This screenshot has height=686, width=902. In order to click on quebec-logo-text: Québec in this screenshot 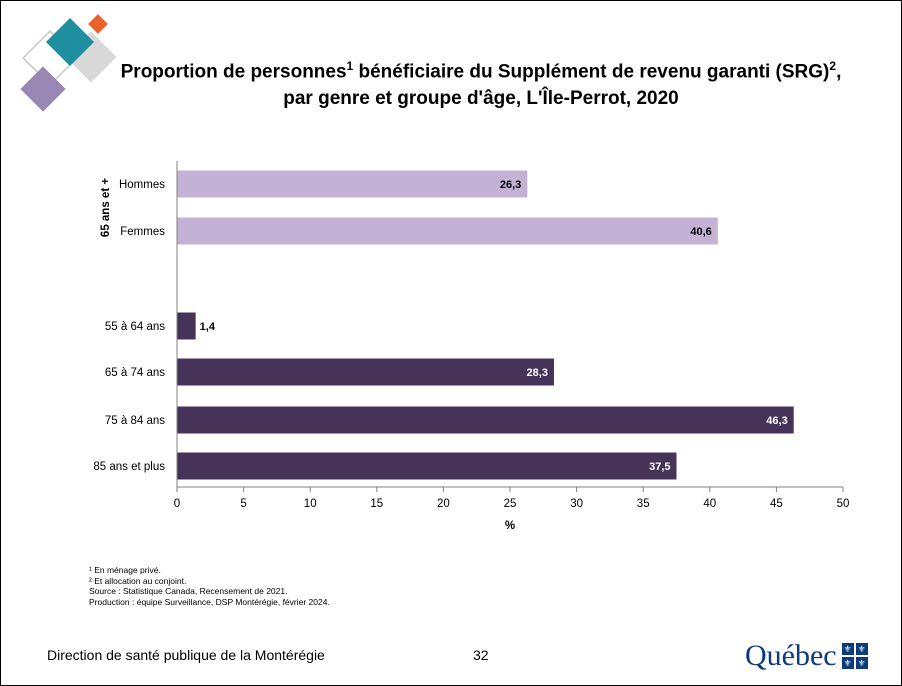, I will do `click(791, 655)`.